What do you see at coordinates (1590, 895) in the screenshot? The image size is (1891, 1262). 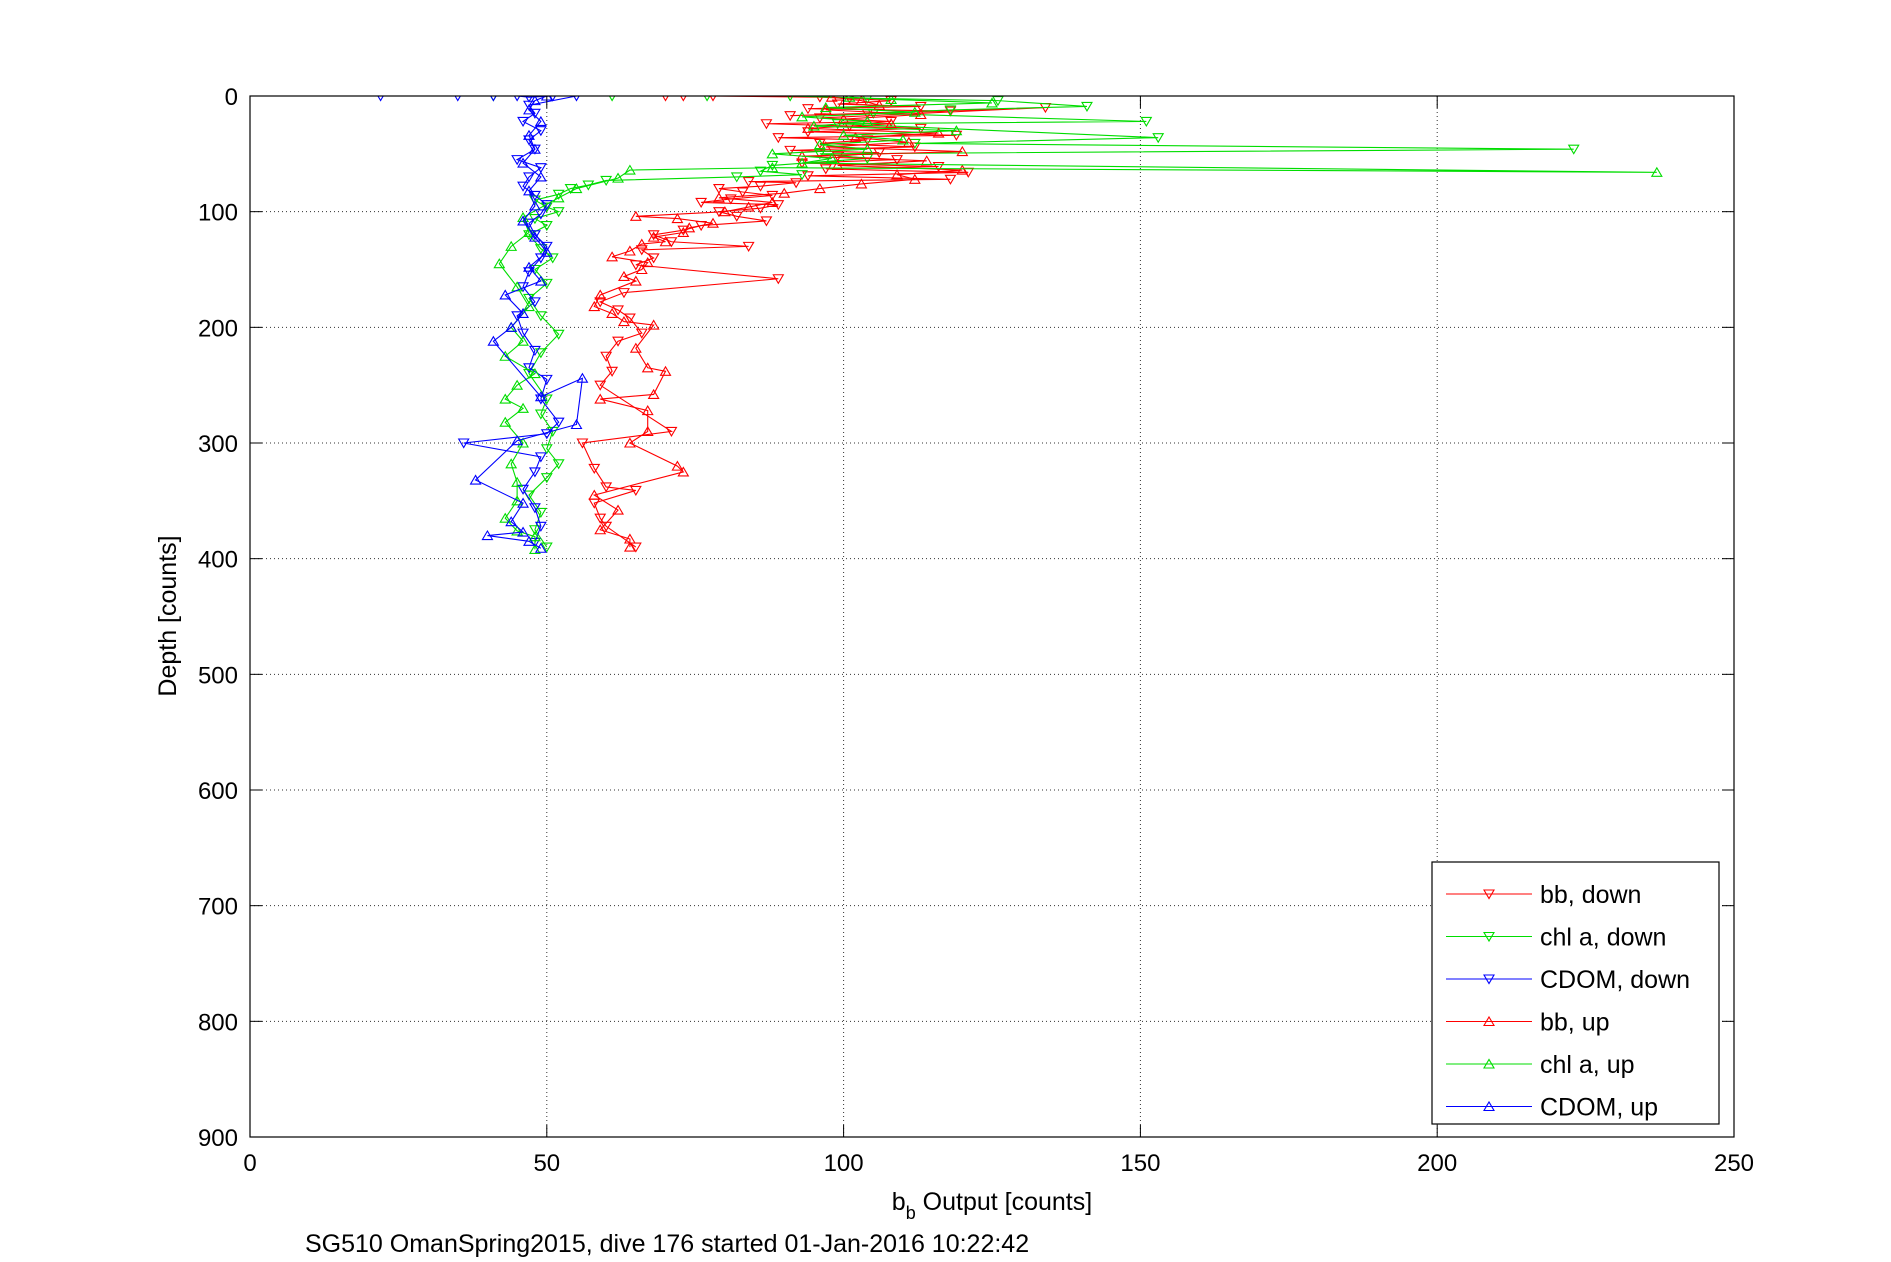 I see `legend-label: bb, down` at bounding box center [1590, 895].